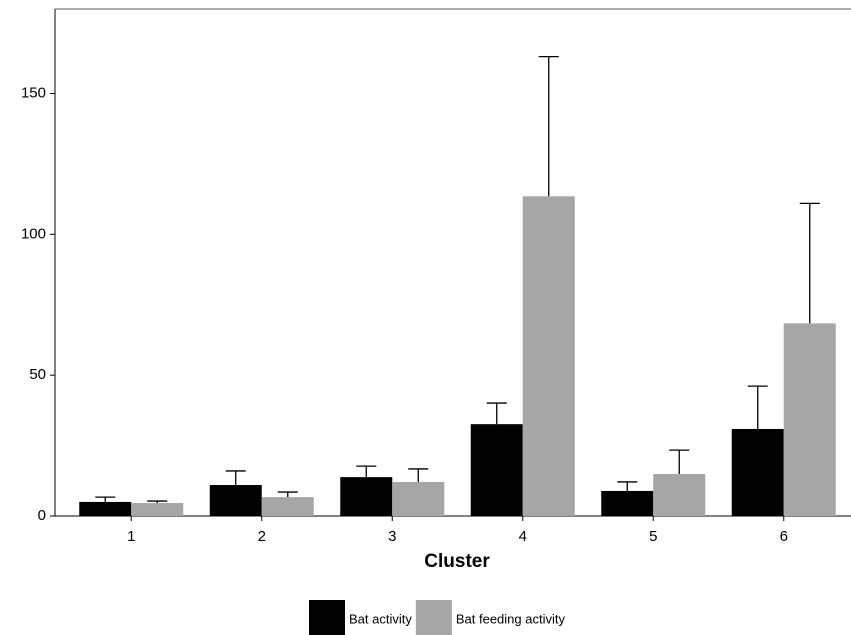 The image size is (851, 635). Describe the element at coordinates (784, 536) in the screenshot. I see `x-tick-label: 6` at that location.